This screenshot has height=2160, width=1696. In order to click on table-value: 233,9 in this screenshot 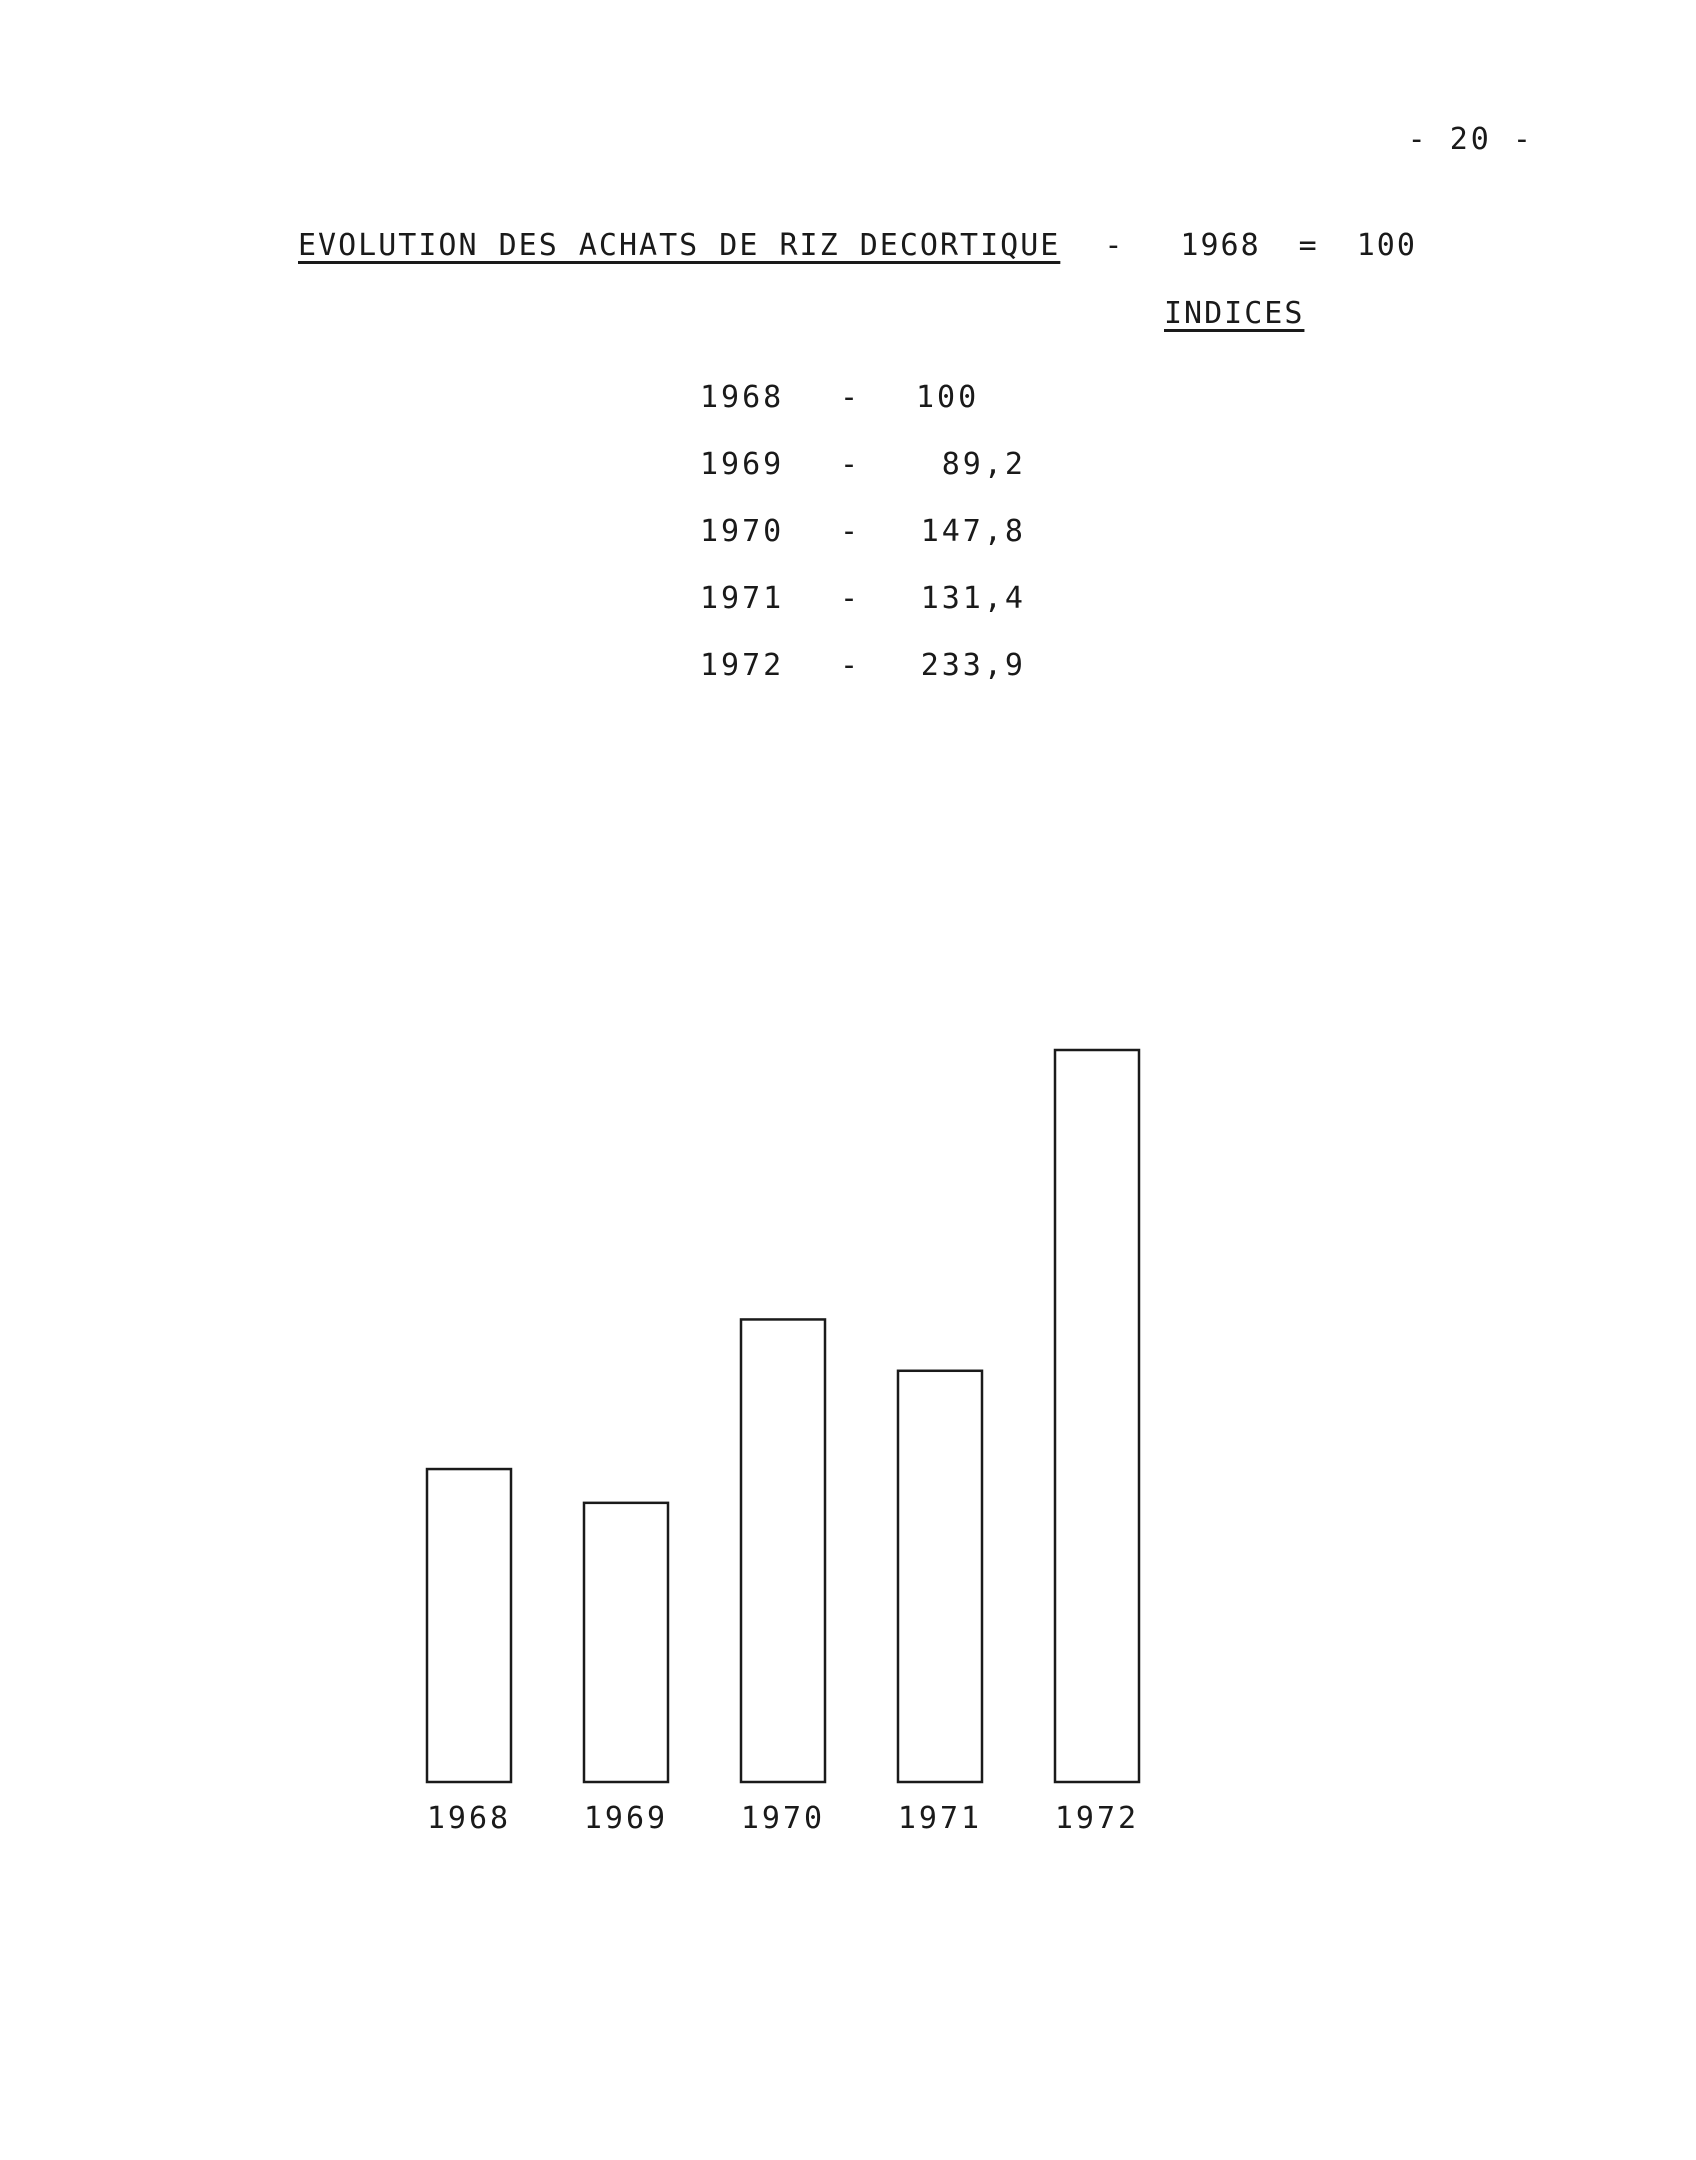, I will do `click(973, 665)`.